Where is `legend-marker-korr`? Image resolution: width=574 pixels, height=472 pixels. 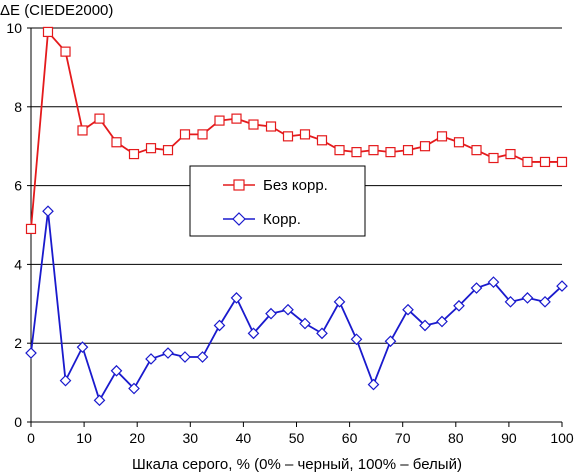
legend-marker-korr is located at coordinates (239, 219).